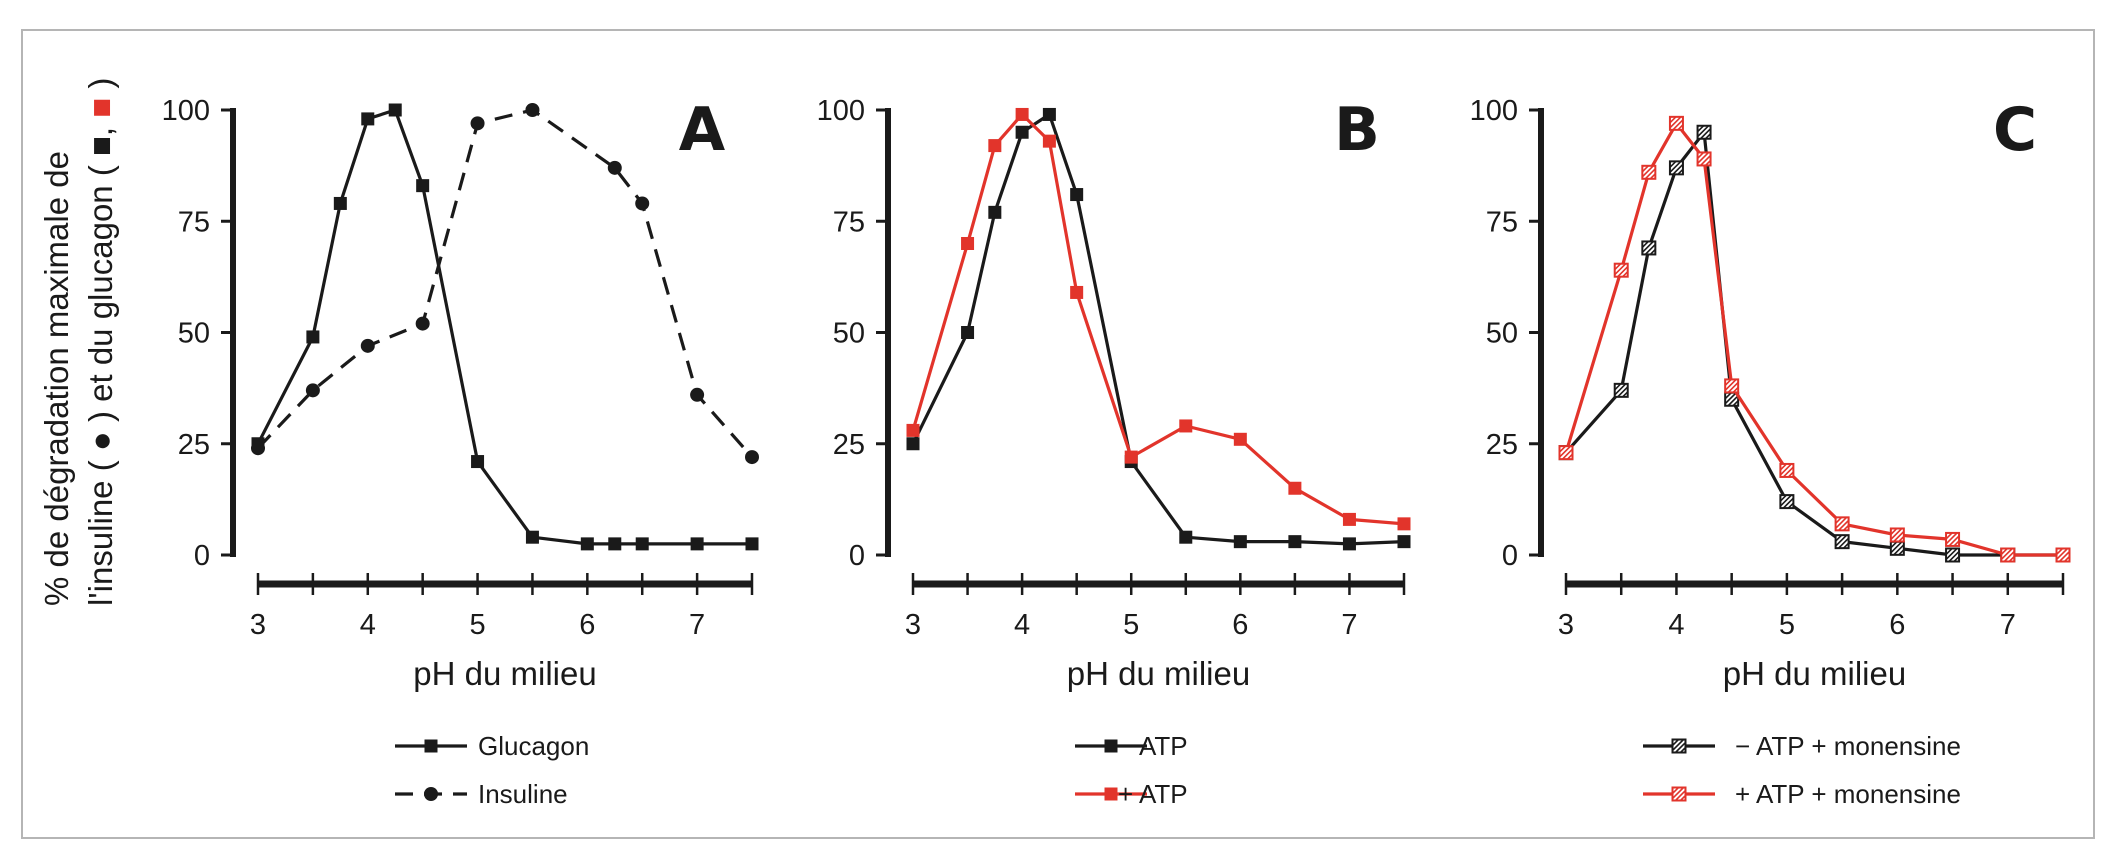 Image resolution: width=2116 pixels, height=852 pixels. I want to click on legend-b: − ATP + ATP, so click(1131, 770).